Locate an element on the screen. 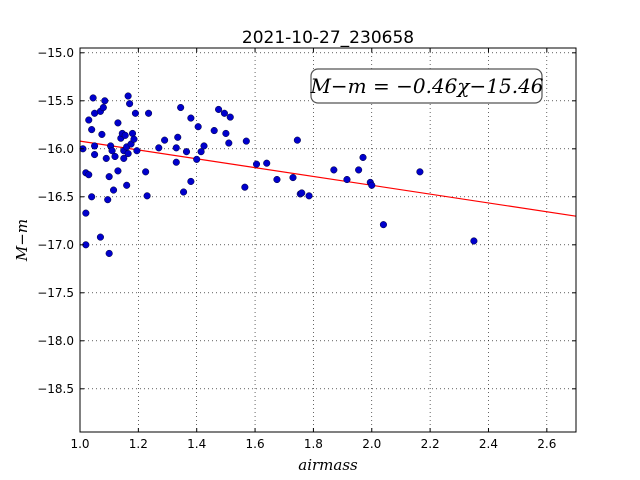  y-tick-label: −17.5 is located at coordinates (55, 293).